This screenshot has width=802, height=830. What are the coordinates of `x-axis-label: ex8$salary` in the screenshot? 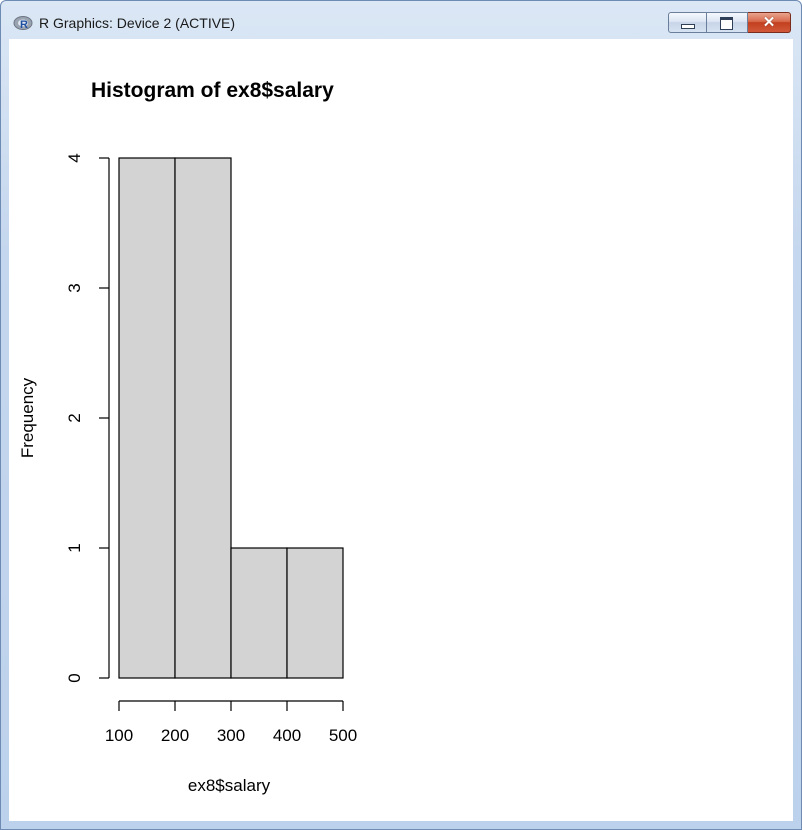 It's located at (229, 785).